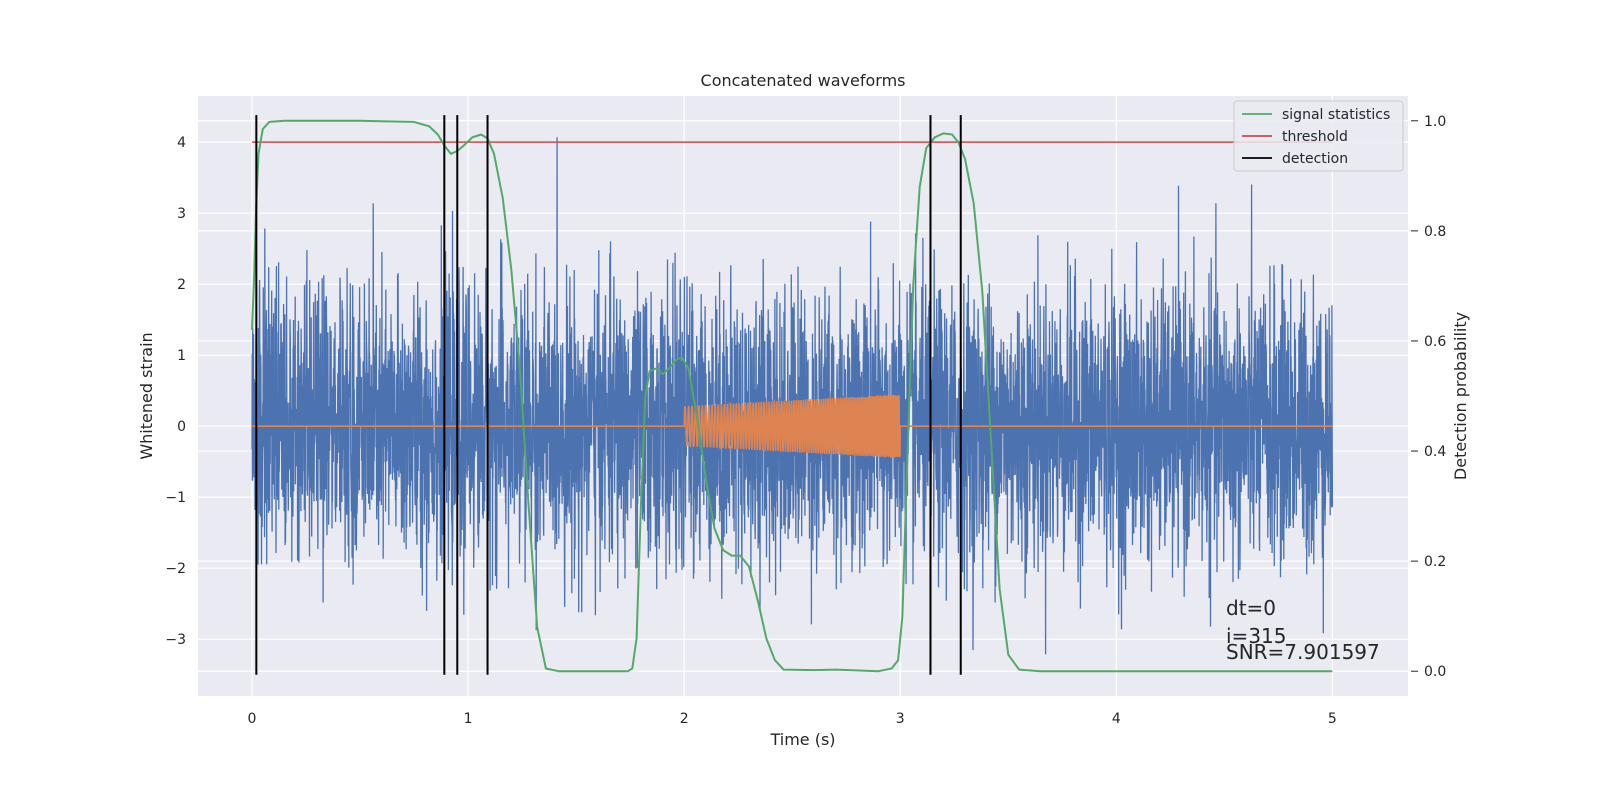 Image resolution: width=1600 pixels, height=800 pixels. What do you see at coordinates (684, 719) in the screenshot?
I see `x-tick-label: 2` at bounding box center [684, 719].